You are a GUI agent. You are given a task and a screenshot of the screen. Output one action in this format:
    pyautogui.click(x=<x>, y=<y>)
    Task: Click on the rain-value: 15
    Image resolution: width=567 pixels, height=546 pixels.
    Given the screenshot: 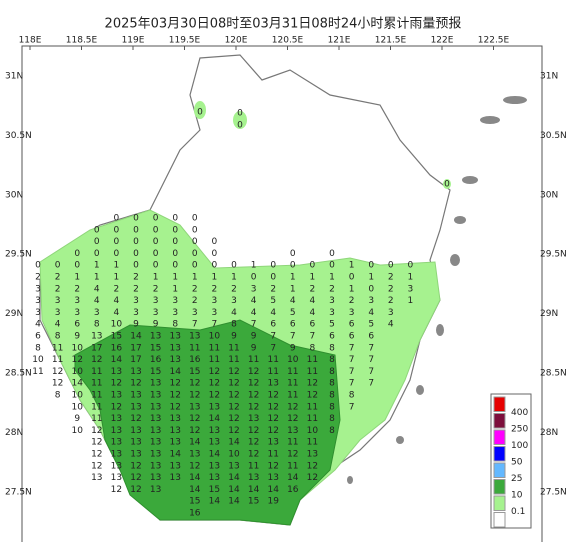 What is the action you would take?
    pyautogui.click(x=155, y=348)
    